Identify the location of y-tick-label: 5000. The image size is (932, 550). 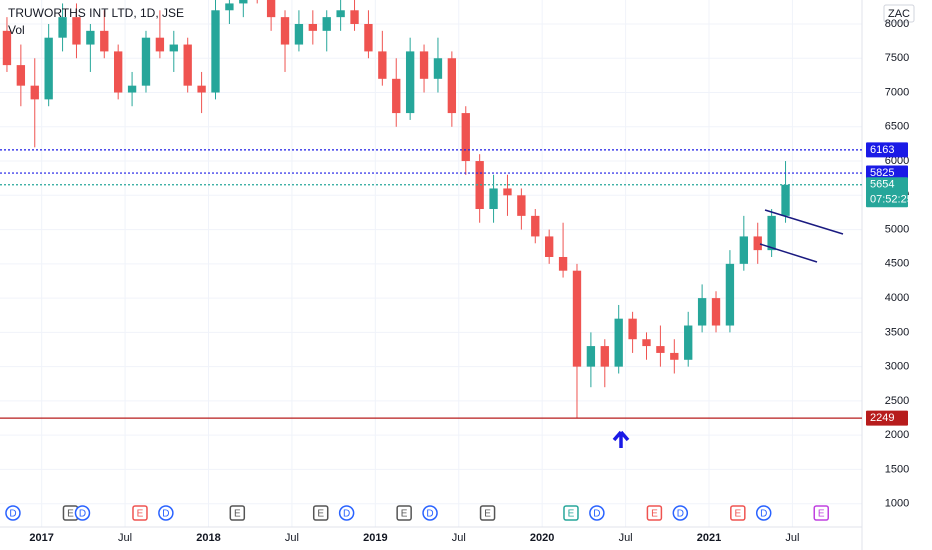
(897, 229).